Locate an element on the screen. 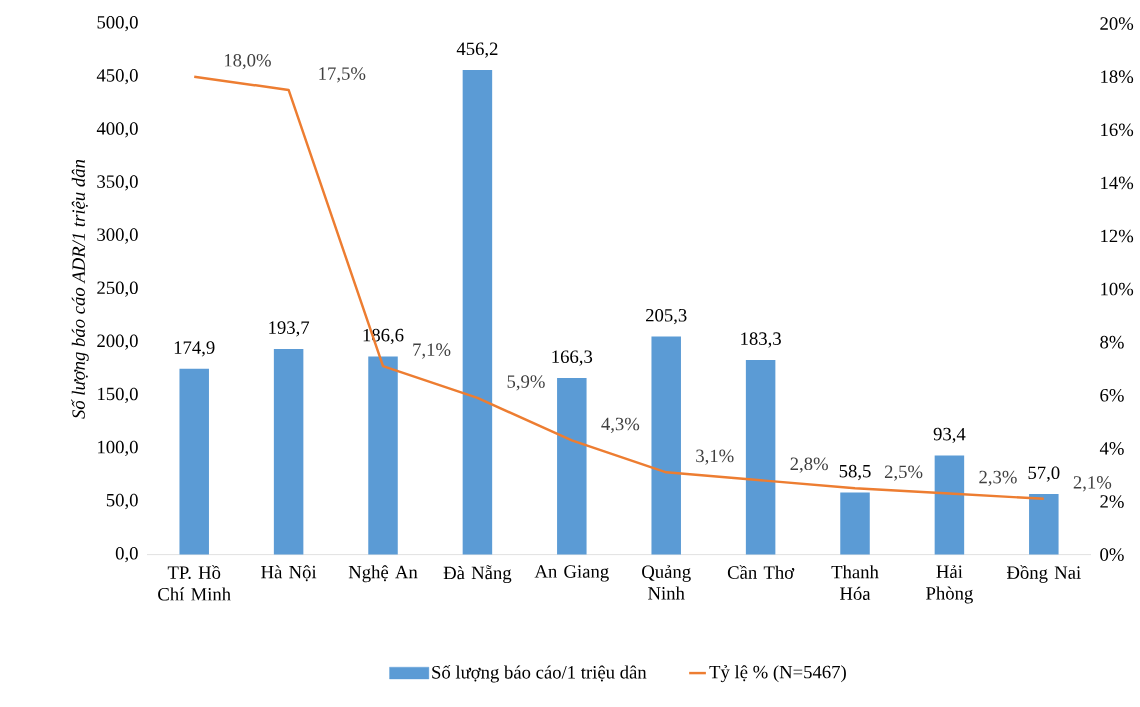 The height and width of the screenshot is (707, 1140). y-tick-label: 400,0 is located at coordinates (117, 130).